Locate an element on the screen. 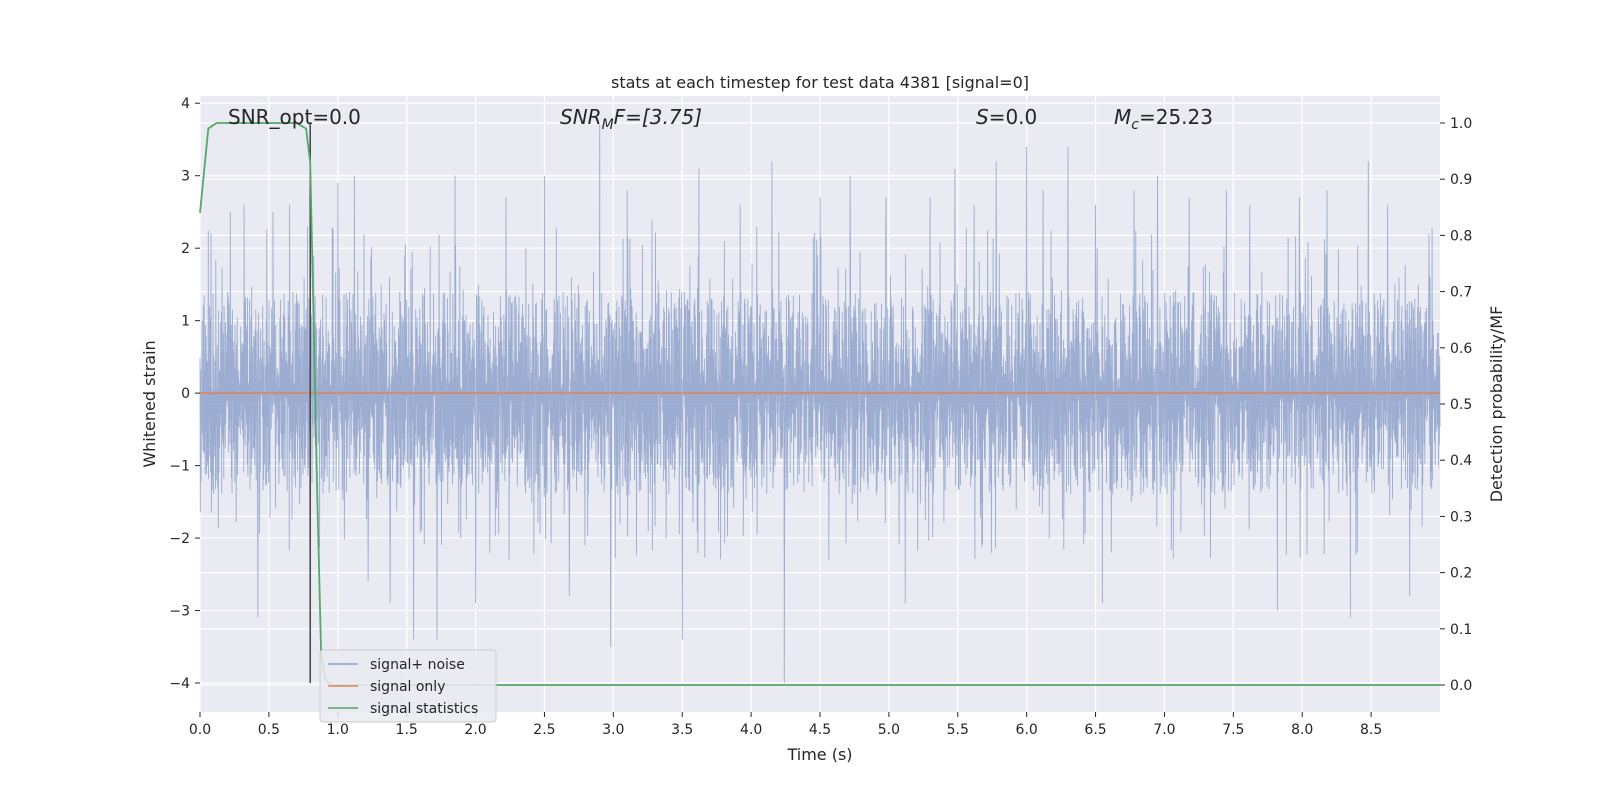 The height and width of the screenshot is (800, 1600). annotation-mc: Mc=25.23 is located at coordinates (1163, 119).